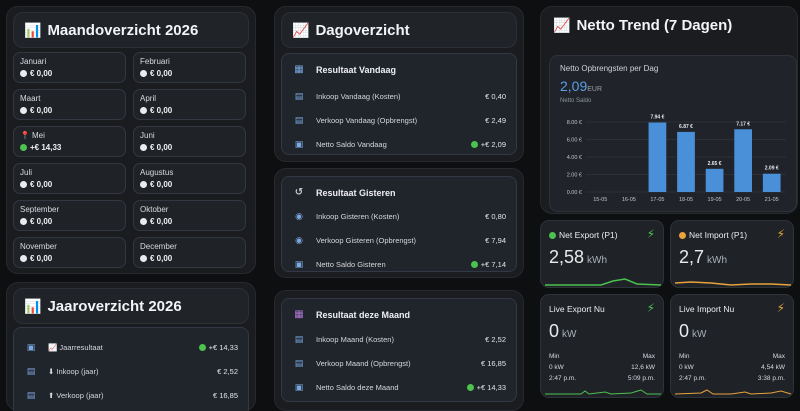 The image size is (800, 411). I want to click on today-row-sale: ▤ Verkoop Vandaag (Opbrengst) € 2,49, so click(399, 120).